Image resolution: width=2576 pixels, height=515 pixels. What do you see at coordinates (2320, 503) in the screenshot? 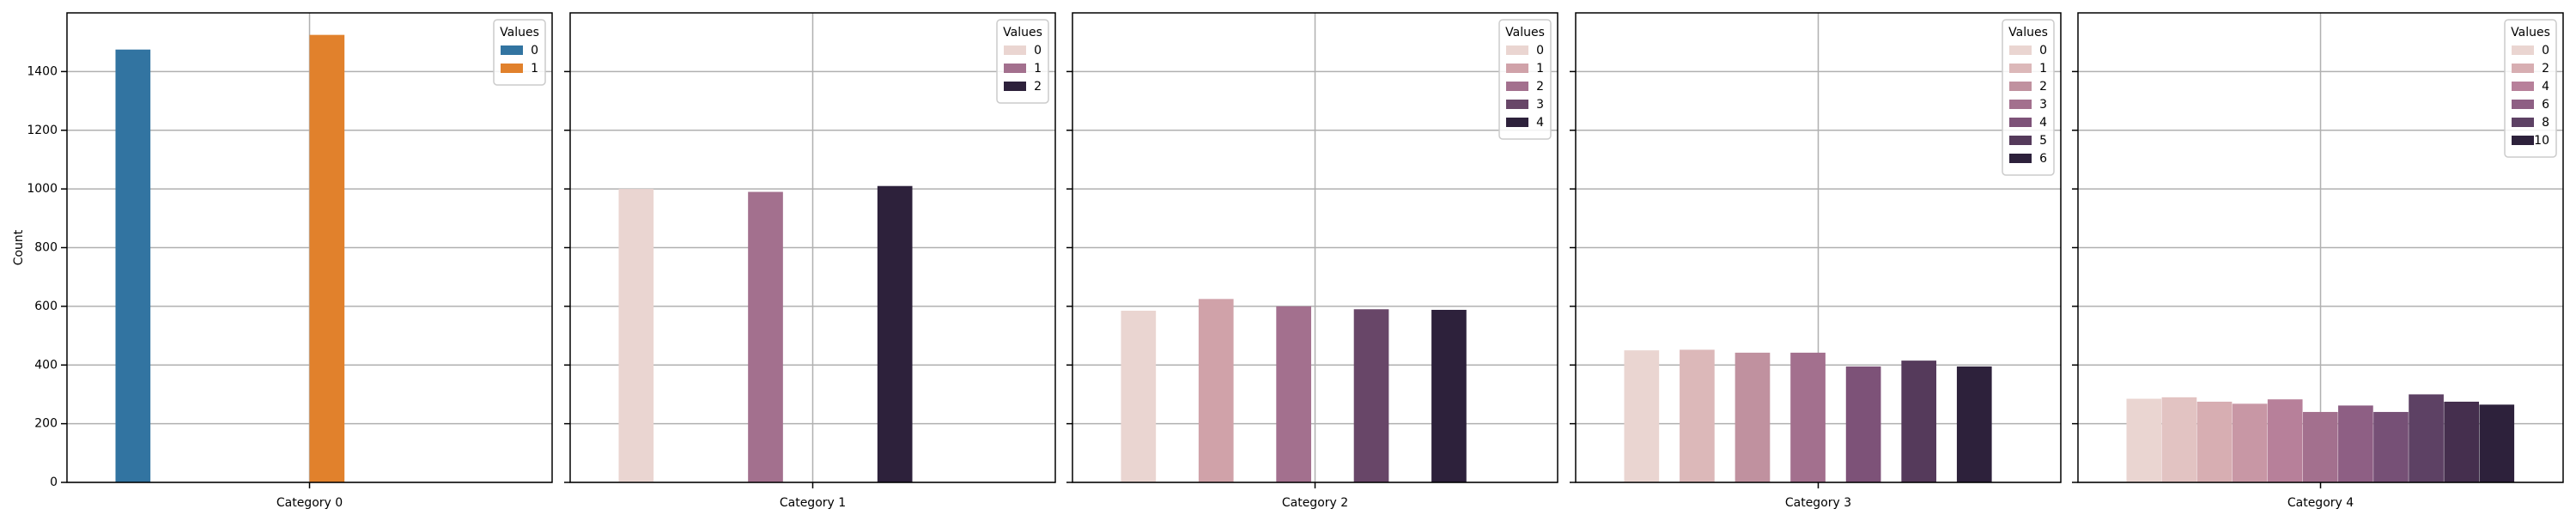
I see `x-tick-label: Category 4` at bounding box center [2320, 503].